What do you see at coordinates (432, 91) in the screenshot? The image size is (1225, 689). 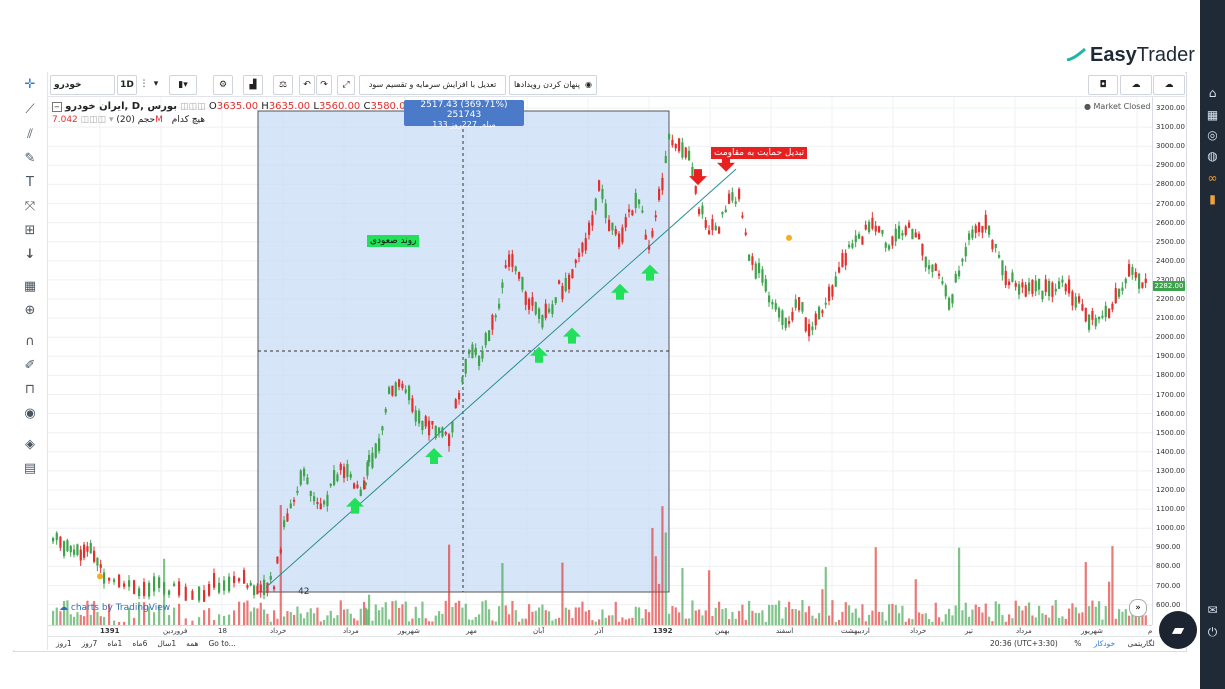 I see `adjust-dividend-button: تعدیل با افزایش سرمایه و تقسیم سود نقدی` at bounding box center [432, 91].